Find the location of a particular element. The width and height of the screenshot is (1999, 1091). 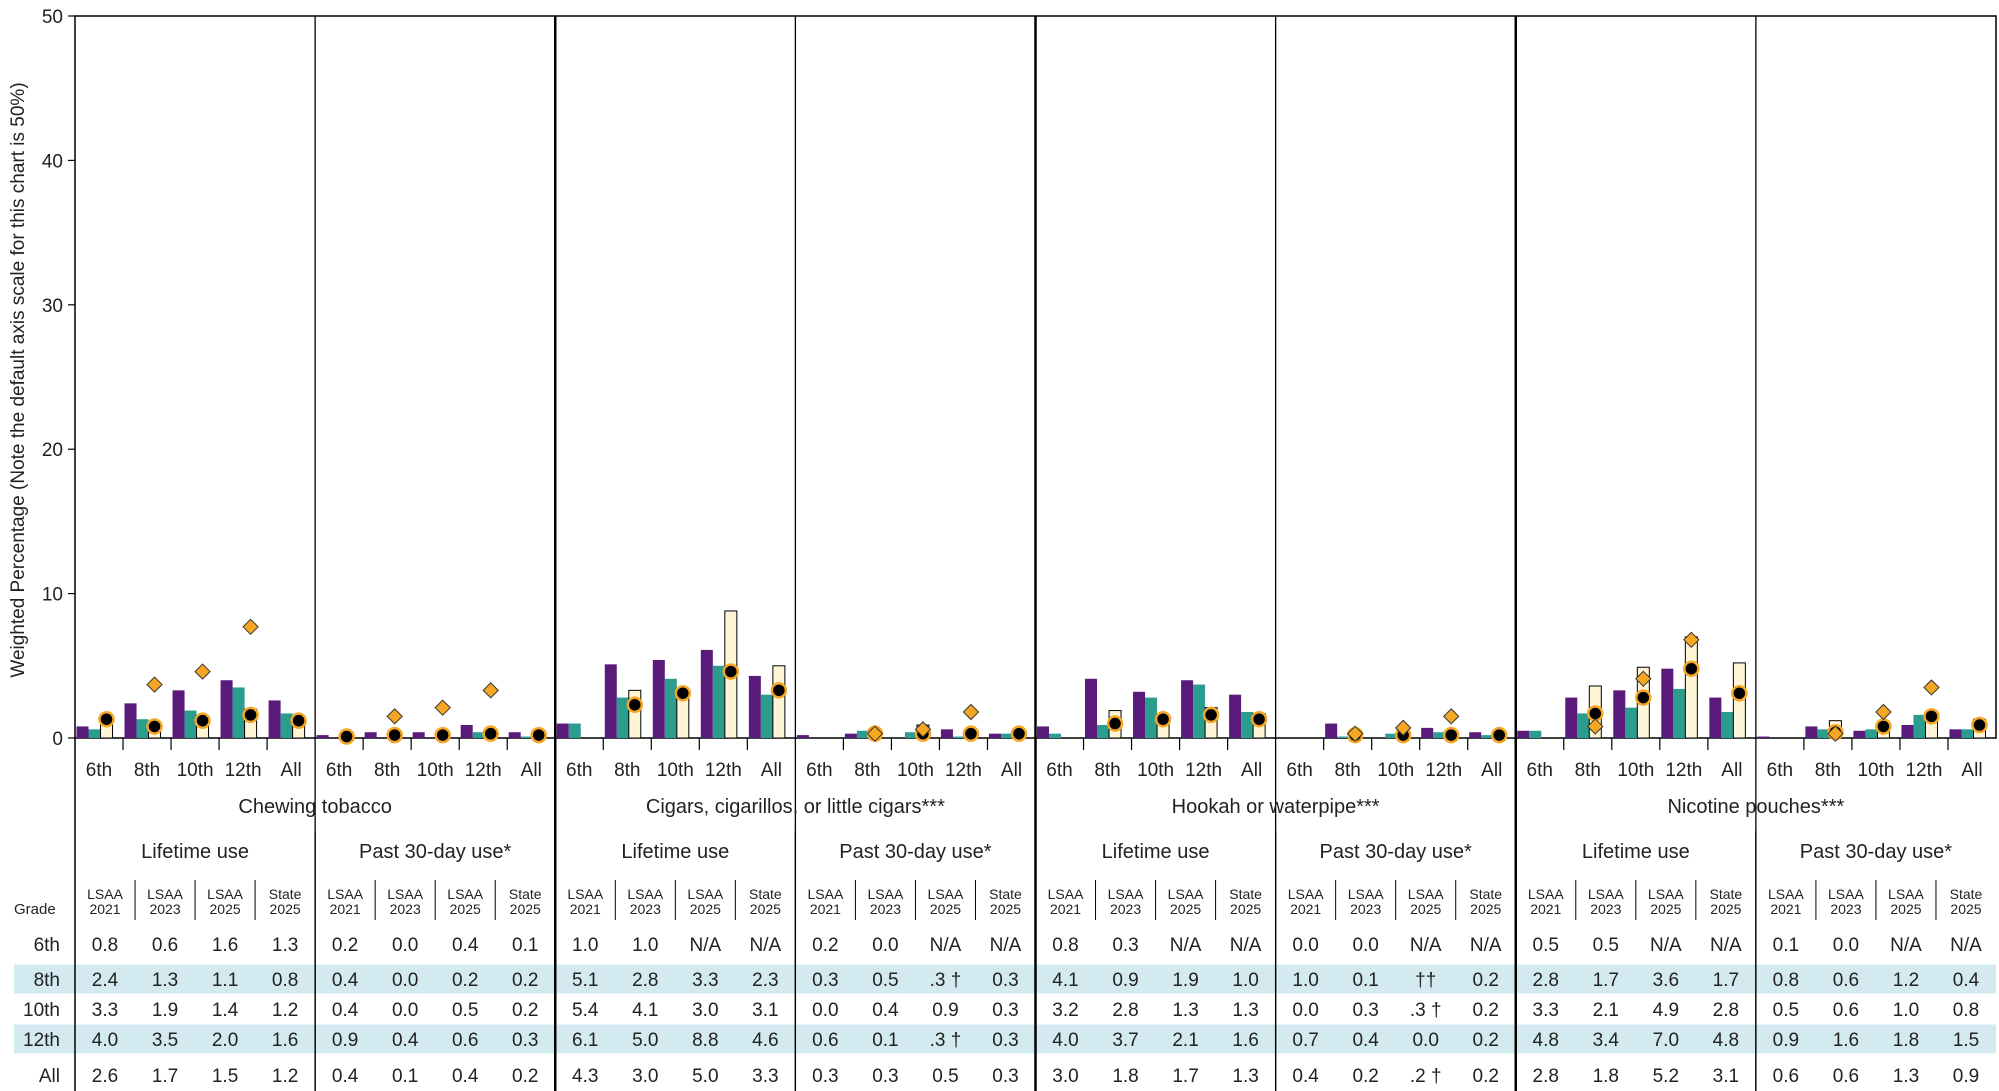

table-cell: 1.1 is located at coordinates (225, 980).